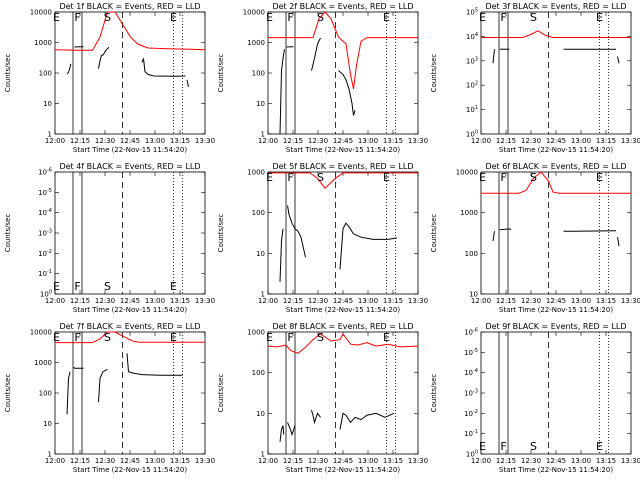 The height and width of the screenshot is (480, 640). I want to click on chart-title: Det 6f BLACK = Events, RED = LLD, so click(555, 166).